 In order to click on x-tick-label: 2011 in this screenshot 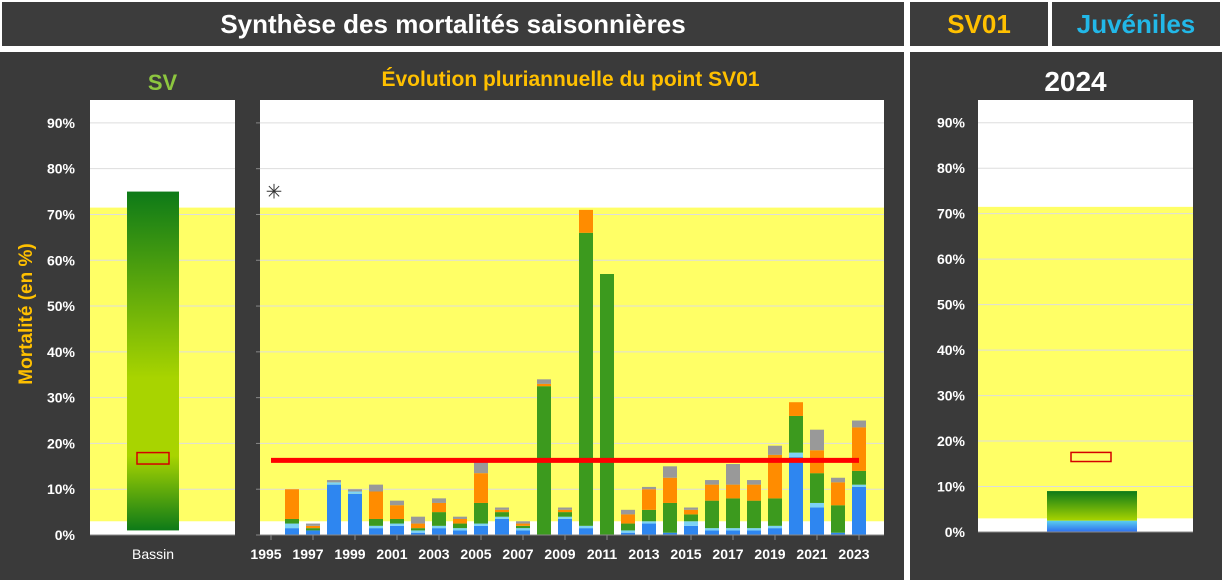, I will do `click(602, 554)`.